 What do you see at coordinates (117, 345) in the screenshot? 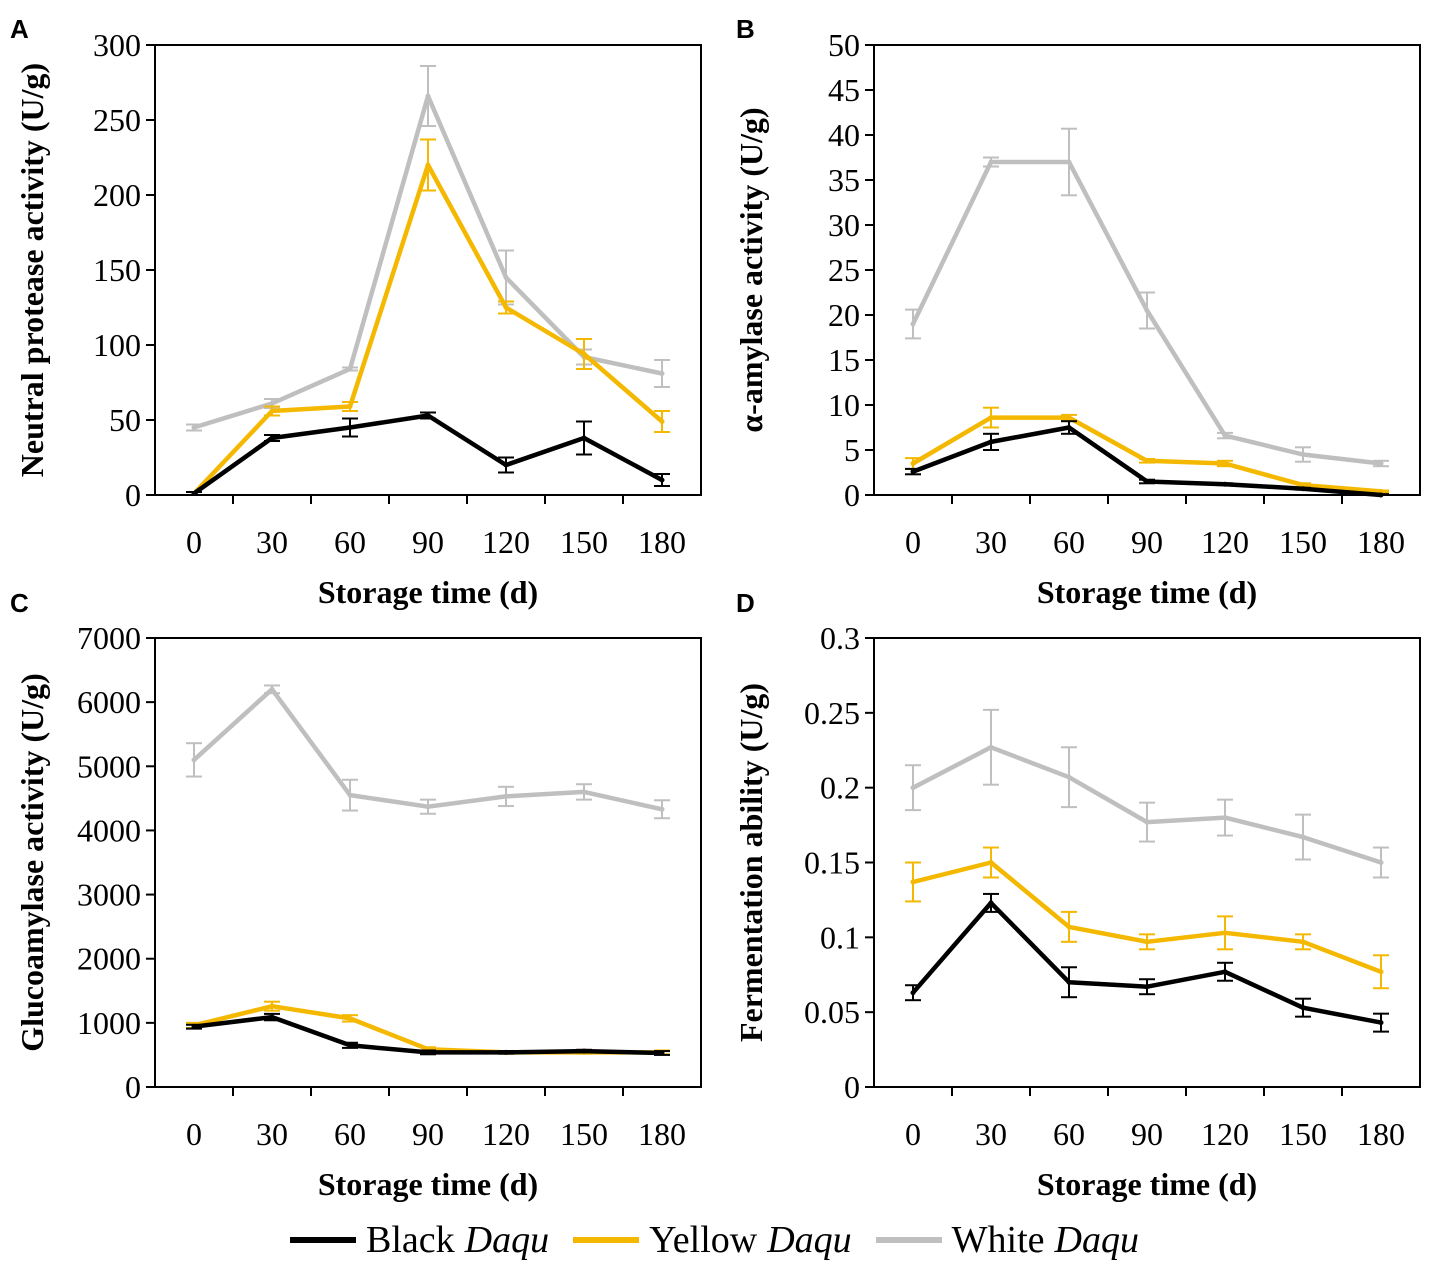
I see `y-tick-label: 100` at bounding box center [117, 345].